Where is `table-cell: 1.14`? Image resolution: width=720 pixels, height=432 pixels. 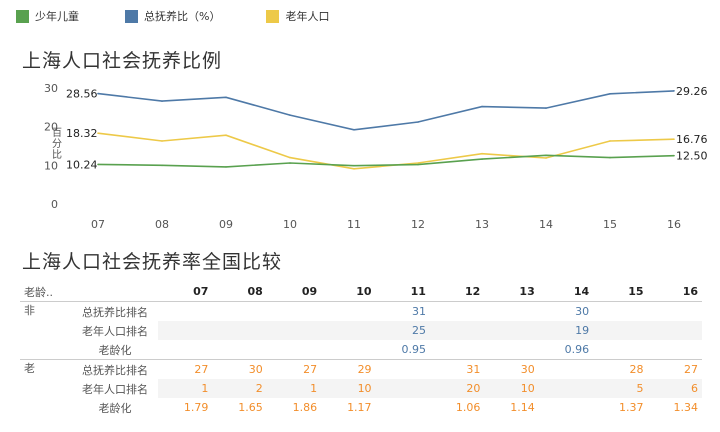 table-cell: 1.14 is located at coordinates (522, 407).